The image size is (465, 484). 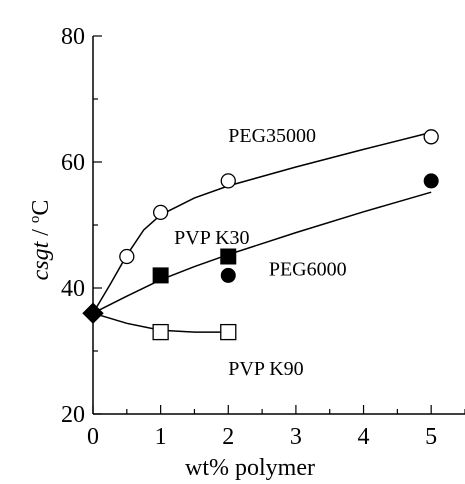 What do you see at coordinates (431, 437) in the screenshot?
I see `x-tick-label: 5` at bounding box center [431, 437].